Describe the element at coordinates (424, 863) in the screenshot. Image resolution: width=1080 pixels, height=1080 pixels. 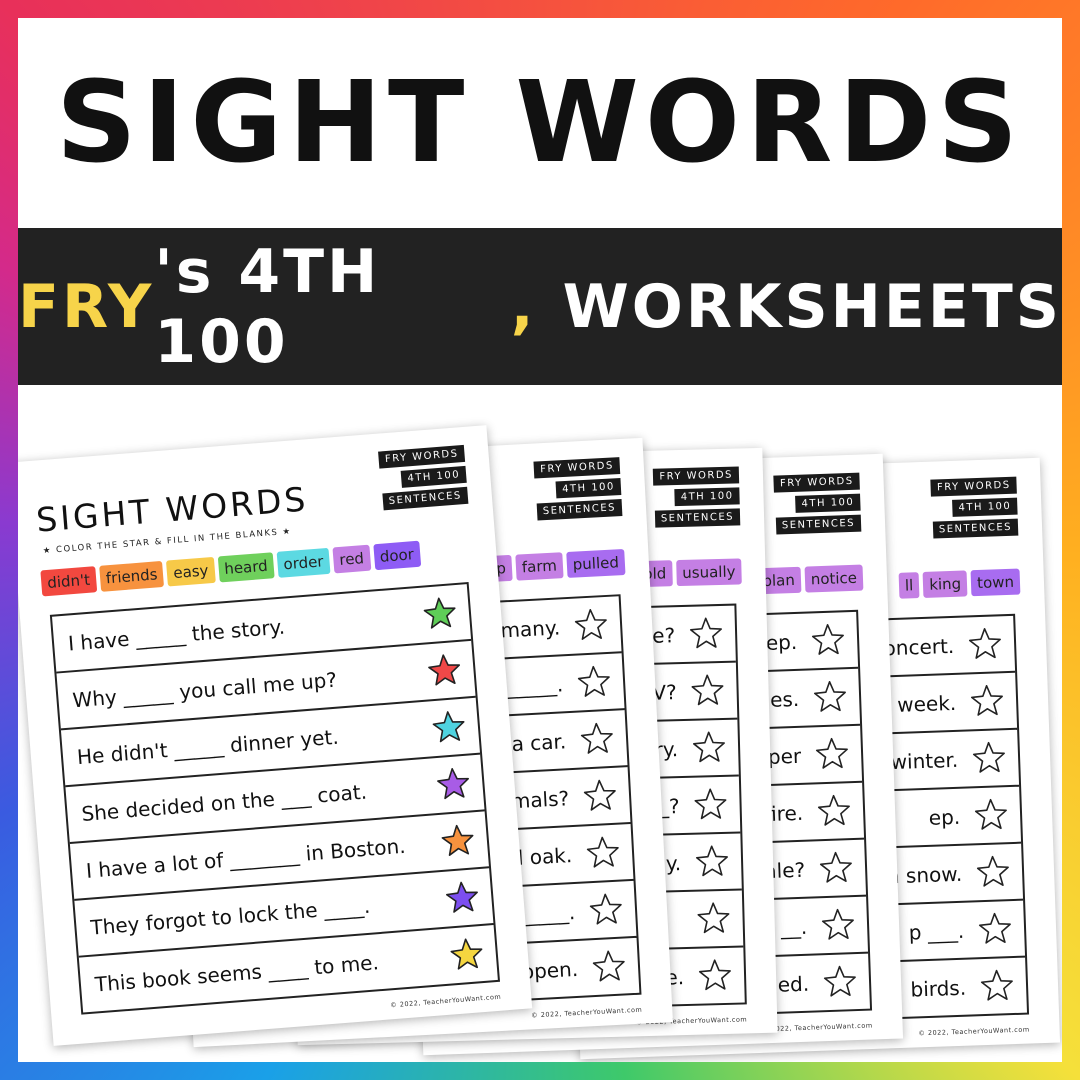
I see `sentence-row: d oak.` at that location.